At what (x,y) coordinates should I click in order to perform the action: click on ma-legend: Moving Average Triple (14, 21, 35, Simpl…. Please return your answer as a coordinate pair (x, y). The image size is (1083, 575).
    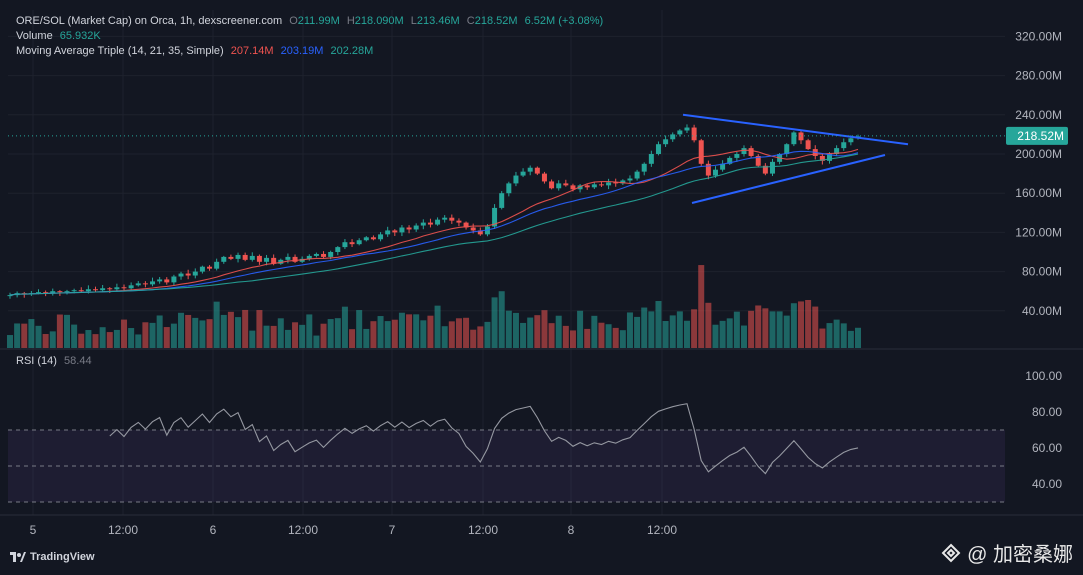
    Looking at the image, I should click on (196, 51).